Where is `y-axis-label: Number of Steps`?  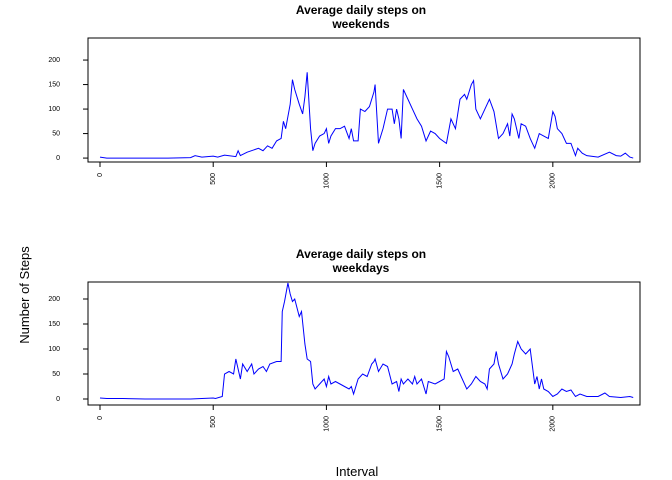
y-axis-label: Number of Steps is located at coordinates (24, 295).